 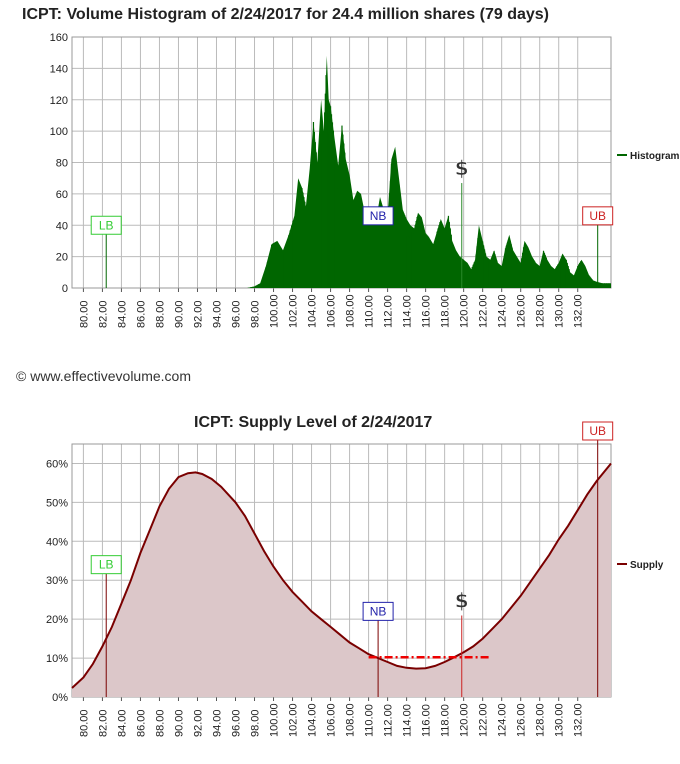 What do you see at coordinates (57, 503) in the screenshot?
I see `y-tick-label: 50%` at bounding box center [57, 503].